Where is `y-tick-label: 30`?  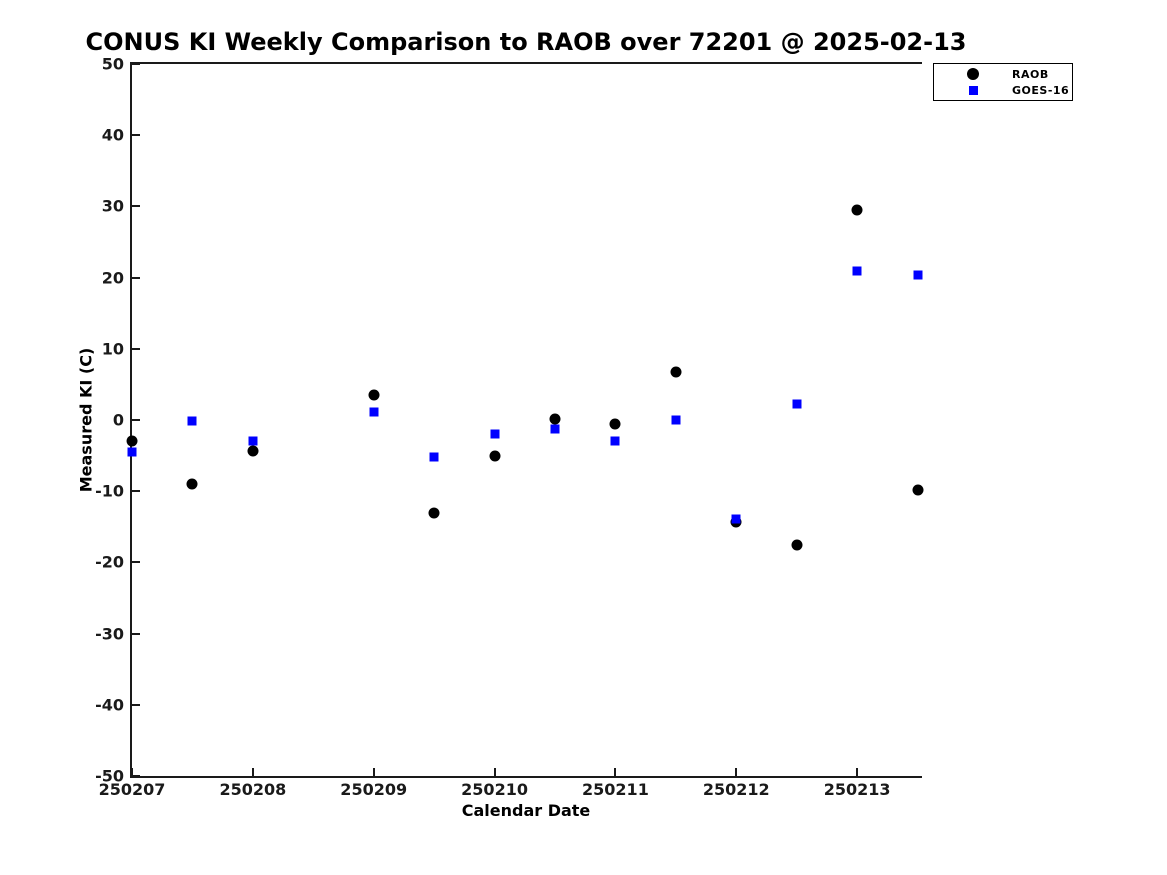 y-tick-label: 30 is located at coordinates (112, 206).